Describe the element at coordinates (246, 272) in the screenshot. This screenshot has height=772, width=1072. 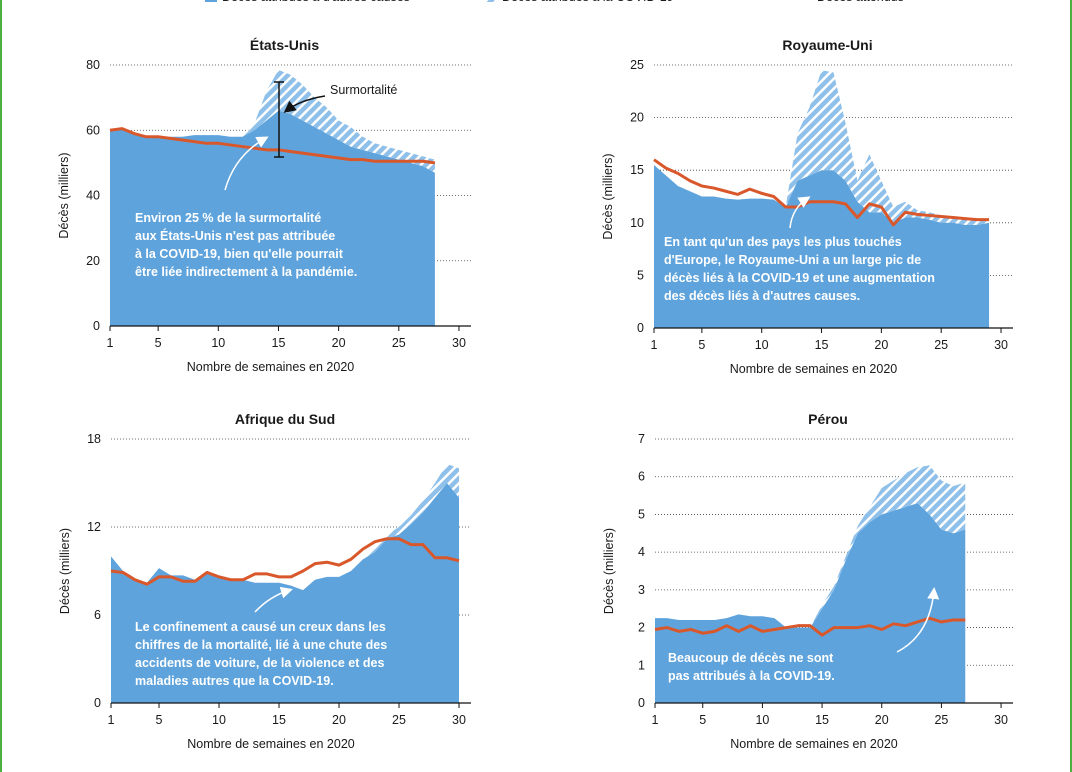
I see `annotation: être liée indirectement à la pandémie.` at that location.